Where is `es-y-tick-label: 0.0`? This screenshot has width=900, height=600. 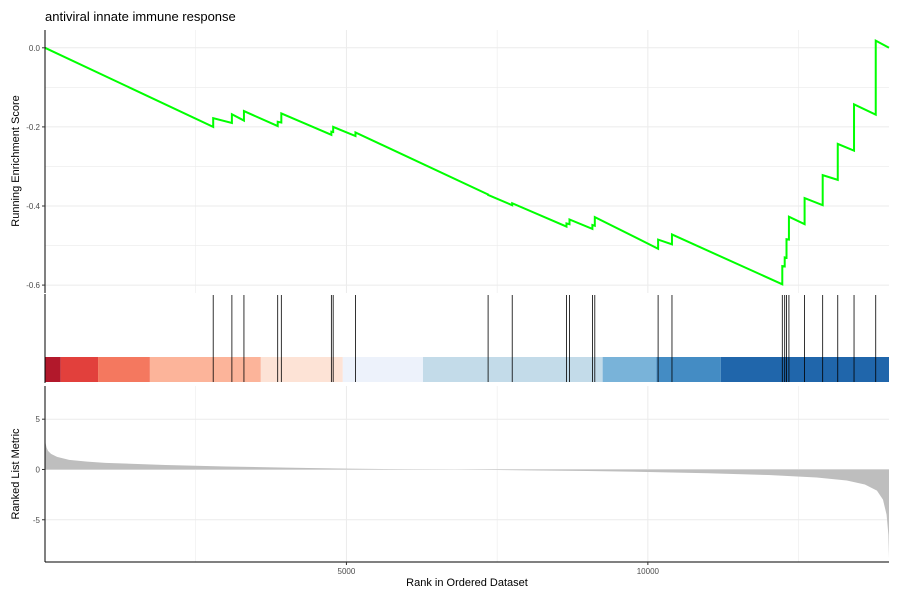
es-y-tick-label: 0.0 is located at coordinates (35, 48).